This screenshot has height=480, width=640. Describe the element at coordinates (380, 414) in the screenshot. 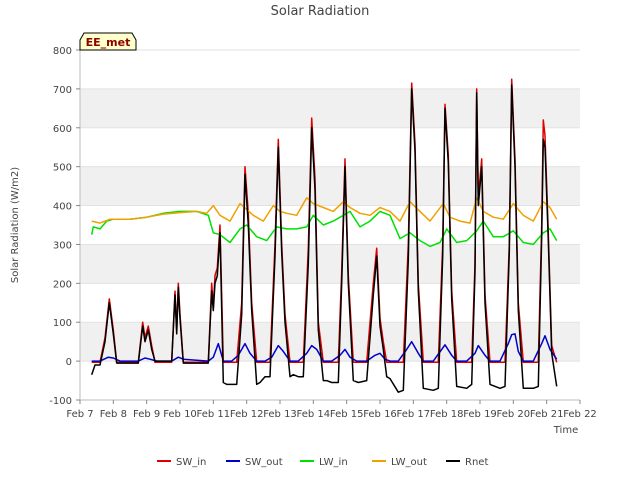

I see `x-tick-label: Feb 16` at that location.